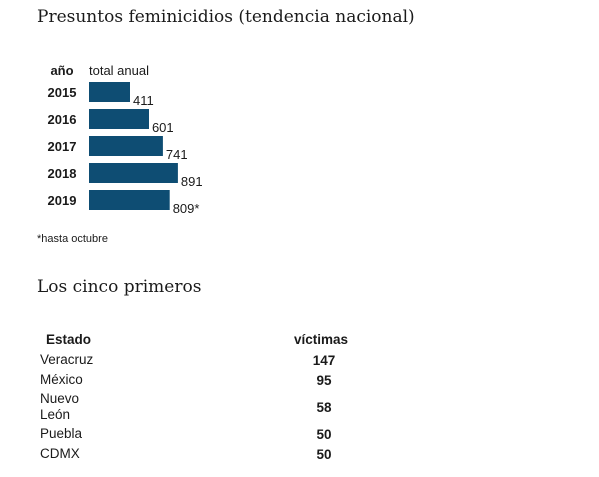 The height and width of the screenshot is (477, 599). I want to click on category-label: 2018, so click(62, 173).